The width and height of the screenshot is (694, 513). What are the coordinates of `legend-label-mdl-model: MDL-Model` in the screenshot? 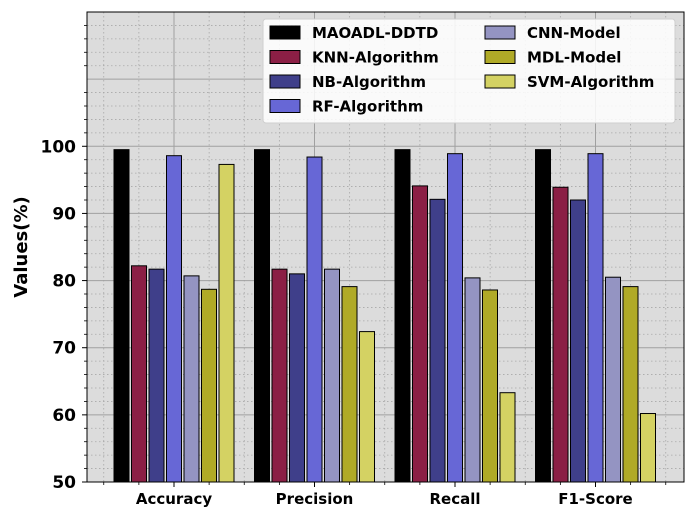 It's located at (574, 58).